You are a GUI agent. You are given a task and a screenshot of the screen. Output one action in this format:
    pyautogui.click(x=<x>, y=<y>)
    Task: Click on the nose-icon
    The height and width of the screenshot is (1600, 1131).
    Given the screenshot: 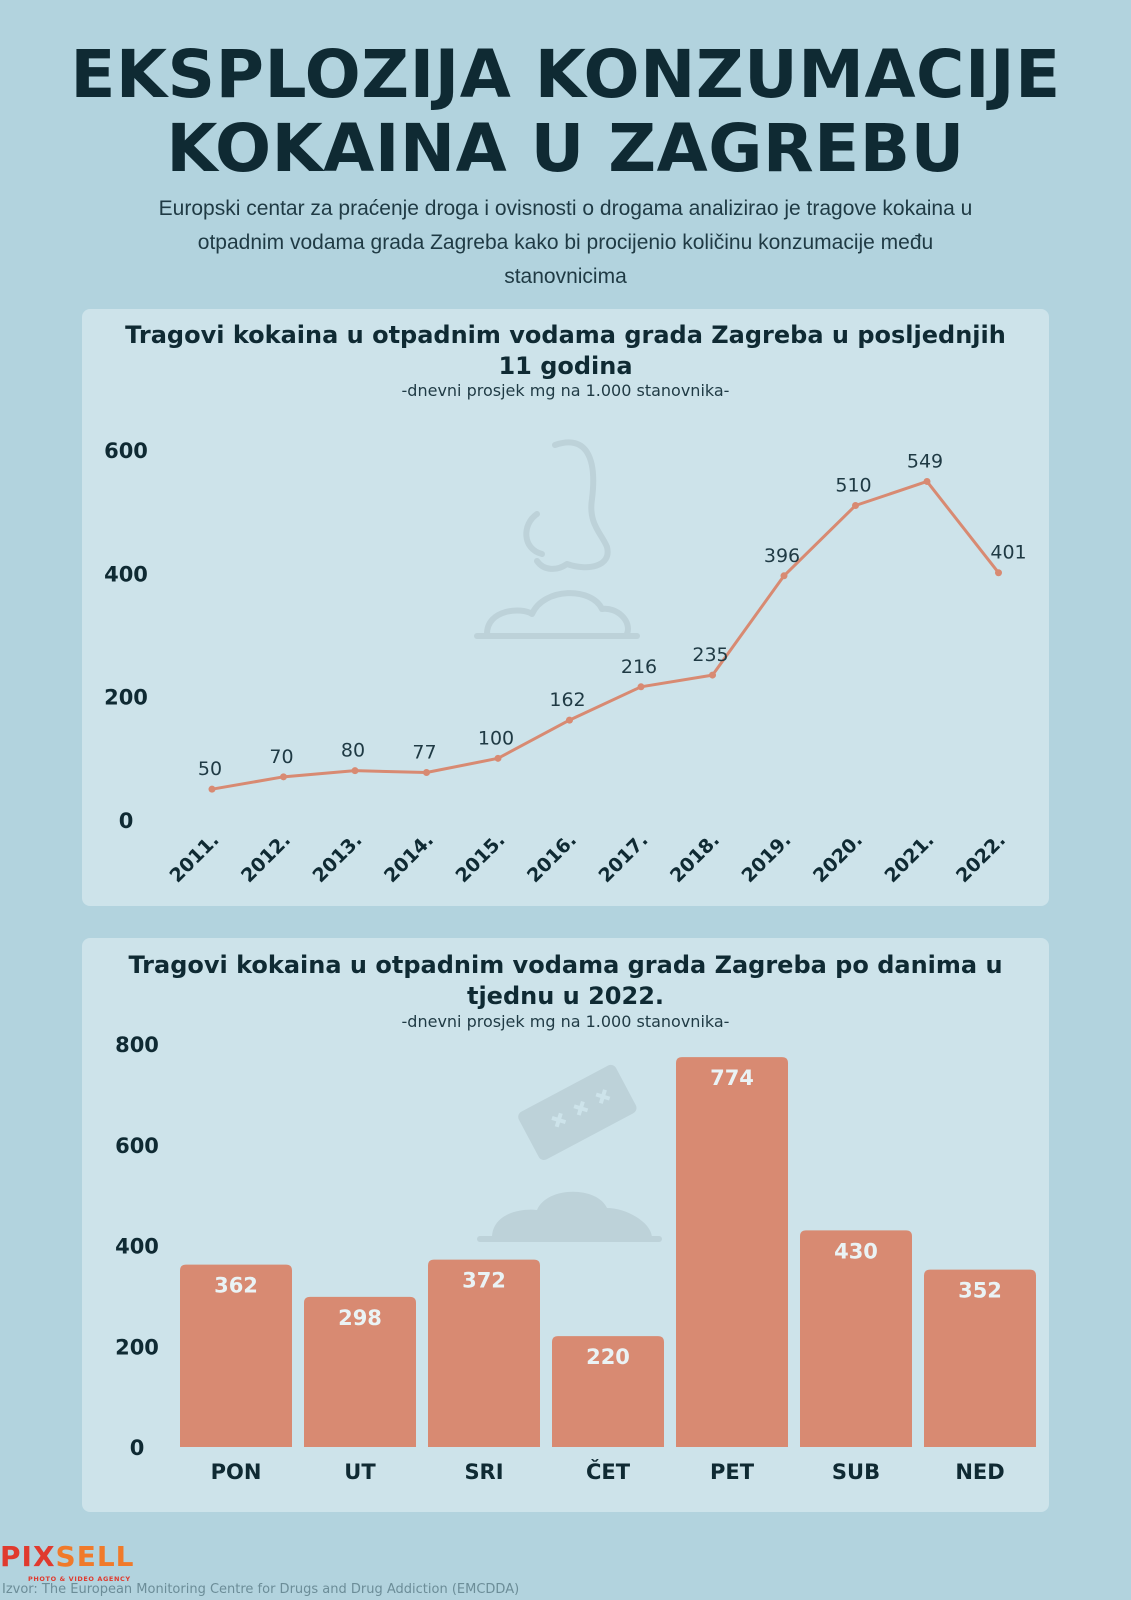 What is the action you would take?
    pyautogui.click(x=557, y=539)
    